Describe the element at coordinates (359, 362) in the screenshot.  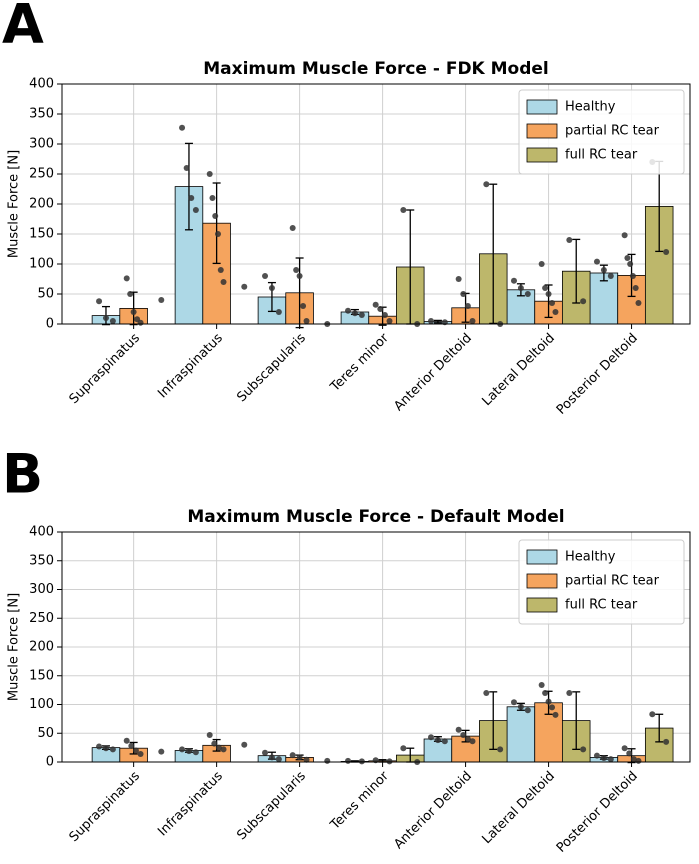
I see `x-tick-label: Teres minor` at that location.